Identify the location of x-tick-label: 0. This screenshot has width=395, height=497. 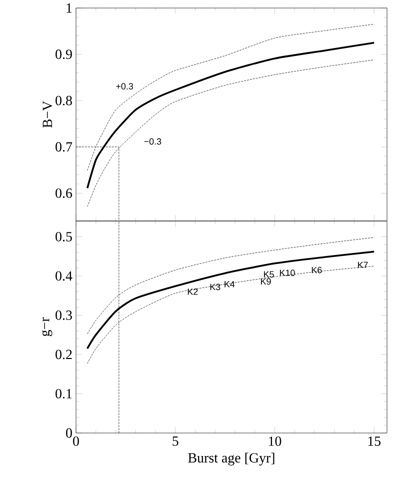
(76, 441).